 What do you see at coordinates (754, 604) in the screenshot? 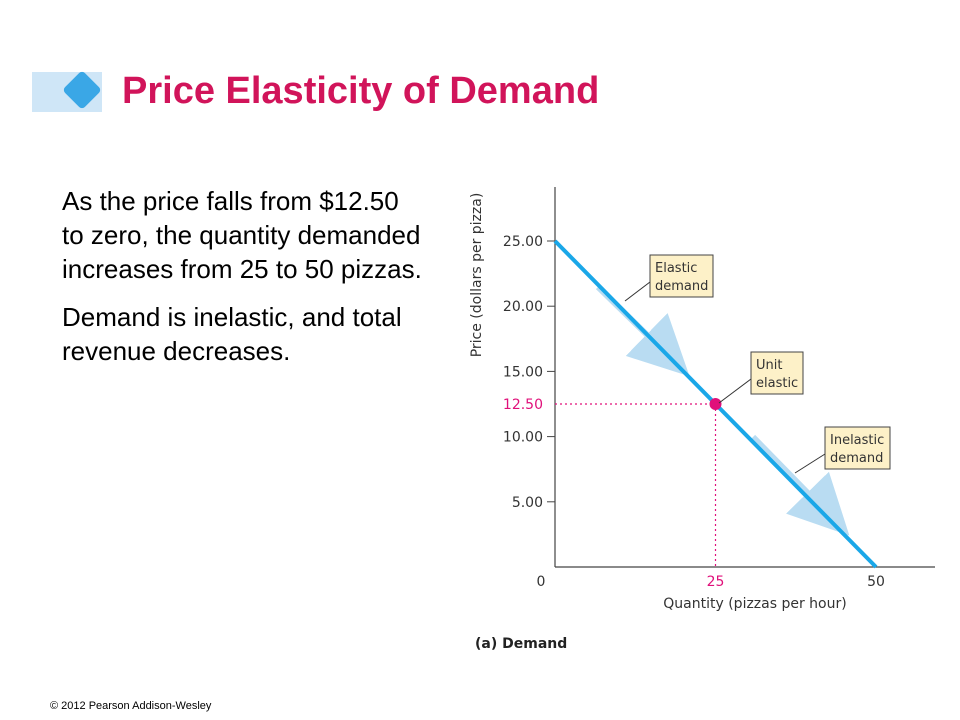
I see `x-axis-label: Quantity (pizzas per hour)` at bounding box center [754, 604].